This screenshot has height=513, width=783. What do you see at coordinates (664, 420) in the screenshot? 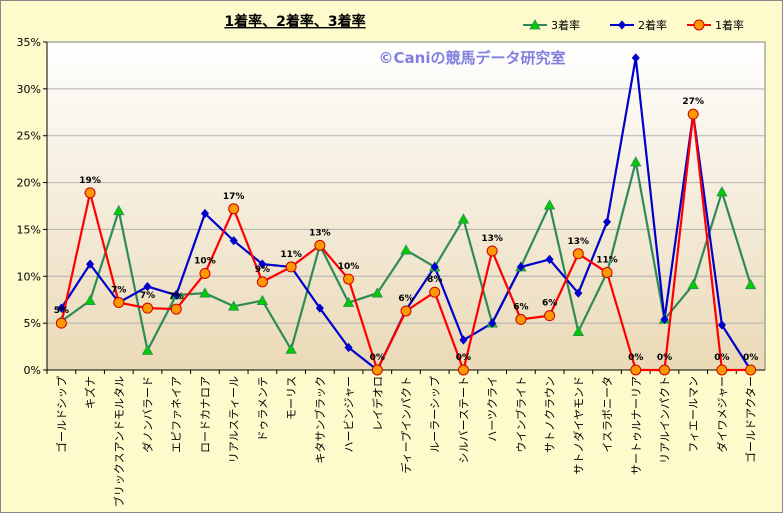
I see `x-tick-label: リアルインパクト` at bounding box center [664, 420].